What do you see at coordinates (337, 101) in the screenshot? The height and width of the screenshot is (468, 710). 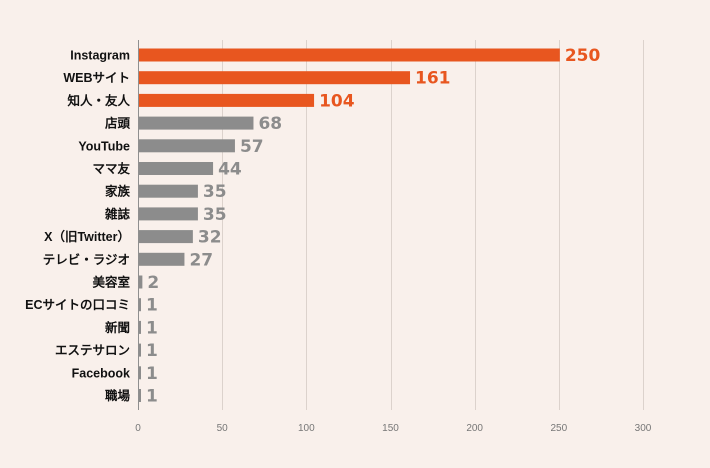 I see `value-label: 104` at bounding box center [337, 101].